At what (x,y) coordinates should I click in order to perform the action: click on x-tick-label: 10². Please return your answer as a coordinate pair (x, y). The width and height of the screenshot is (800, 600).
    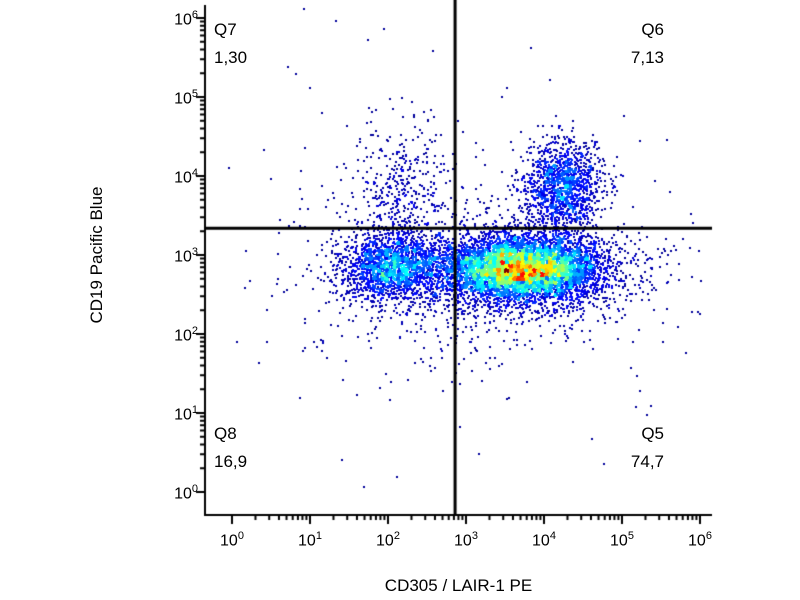
    Looking at the image, I should click on (388, 540).